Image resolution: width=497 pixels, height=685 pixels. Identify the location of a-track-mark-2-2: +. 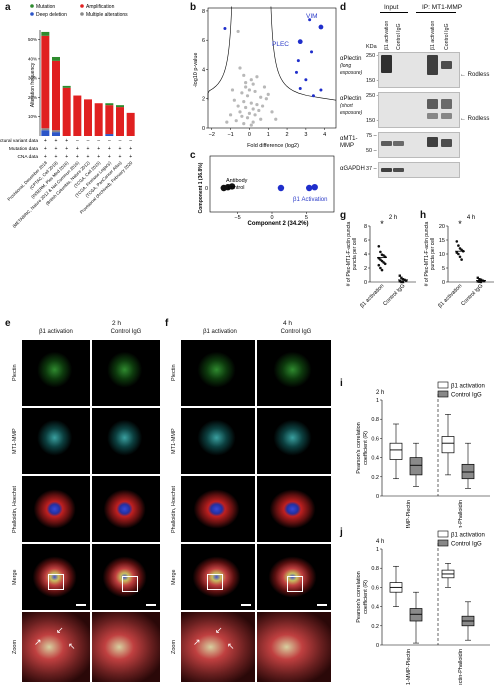
(66, 157).